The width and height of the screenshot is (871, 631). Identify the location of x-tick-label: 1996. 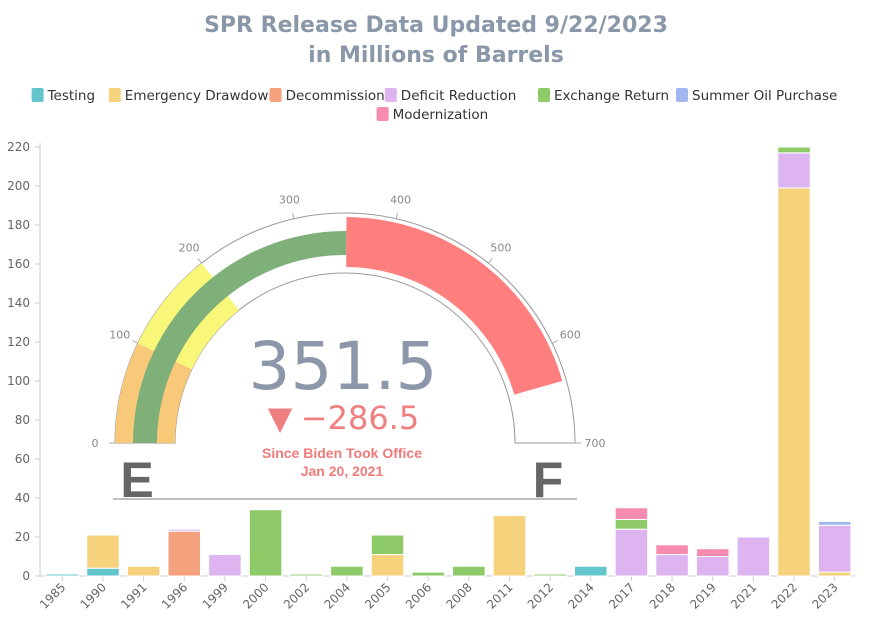
(174, 595).